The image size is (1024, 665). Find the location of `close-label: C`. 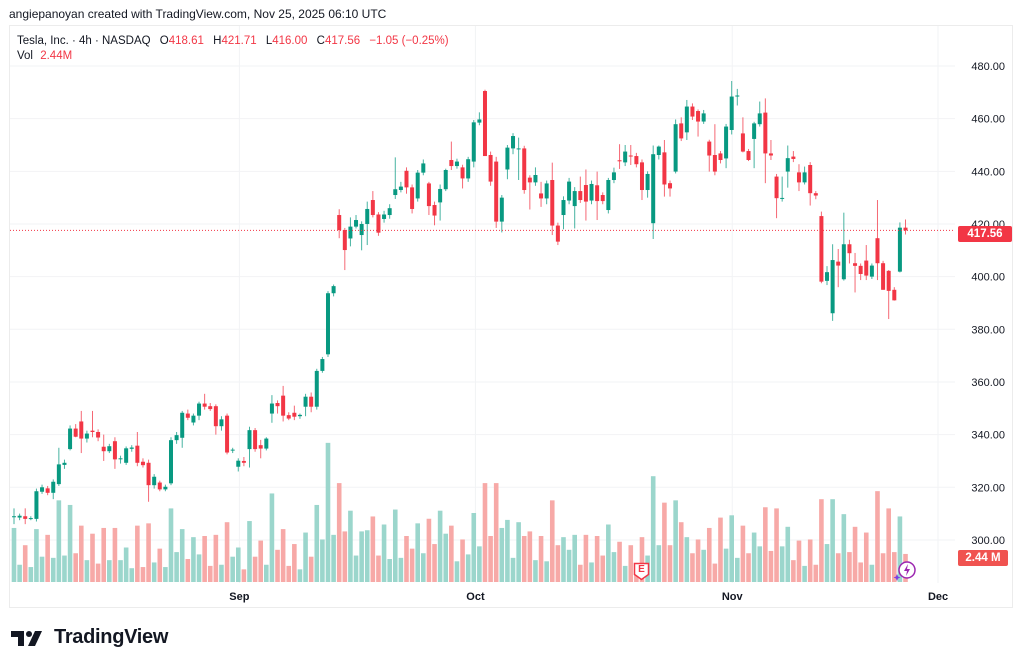

close-label: C is located at coordinates (320, 41).